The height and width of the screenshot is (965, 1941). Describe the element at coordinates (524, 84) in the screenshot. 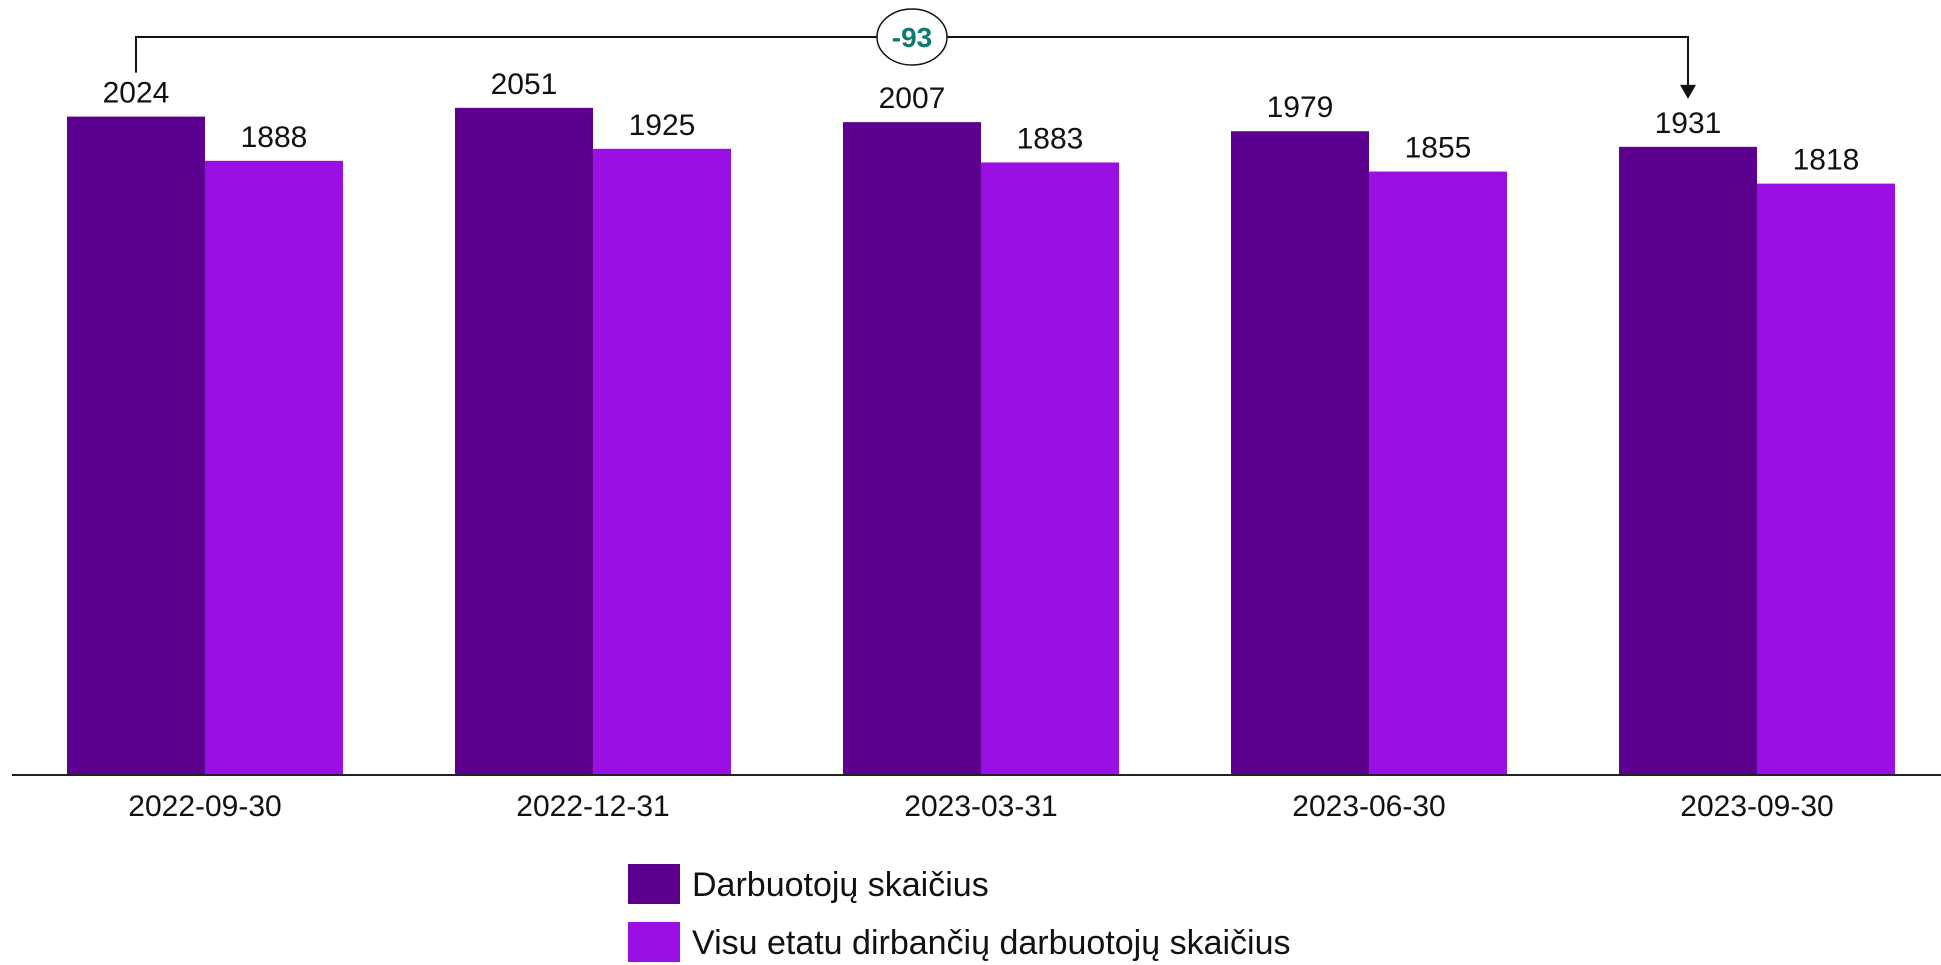

I see `data-label: 2051` at that location.